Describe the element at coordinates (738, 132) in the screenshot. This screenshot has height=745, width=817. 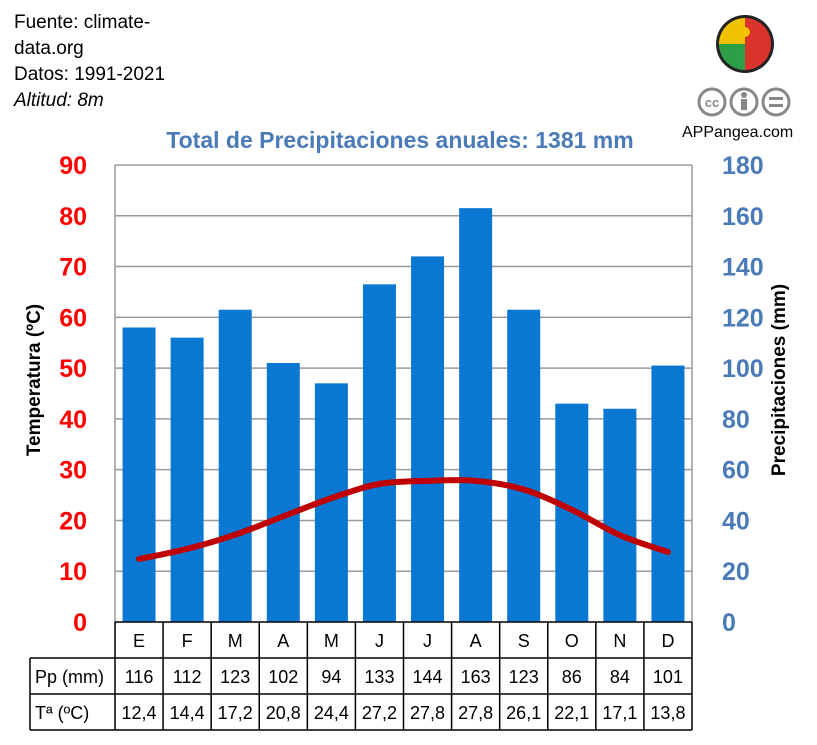
I see `brand-site: APPangea.com` at that location.